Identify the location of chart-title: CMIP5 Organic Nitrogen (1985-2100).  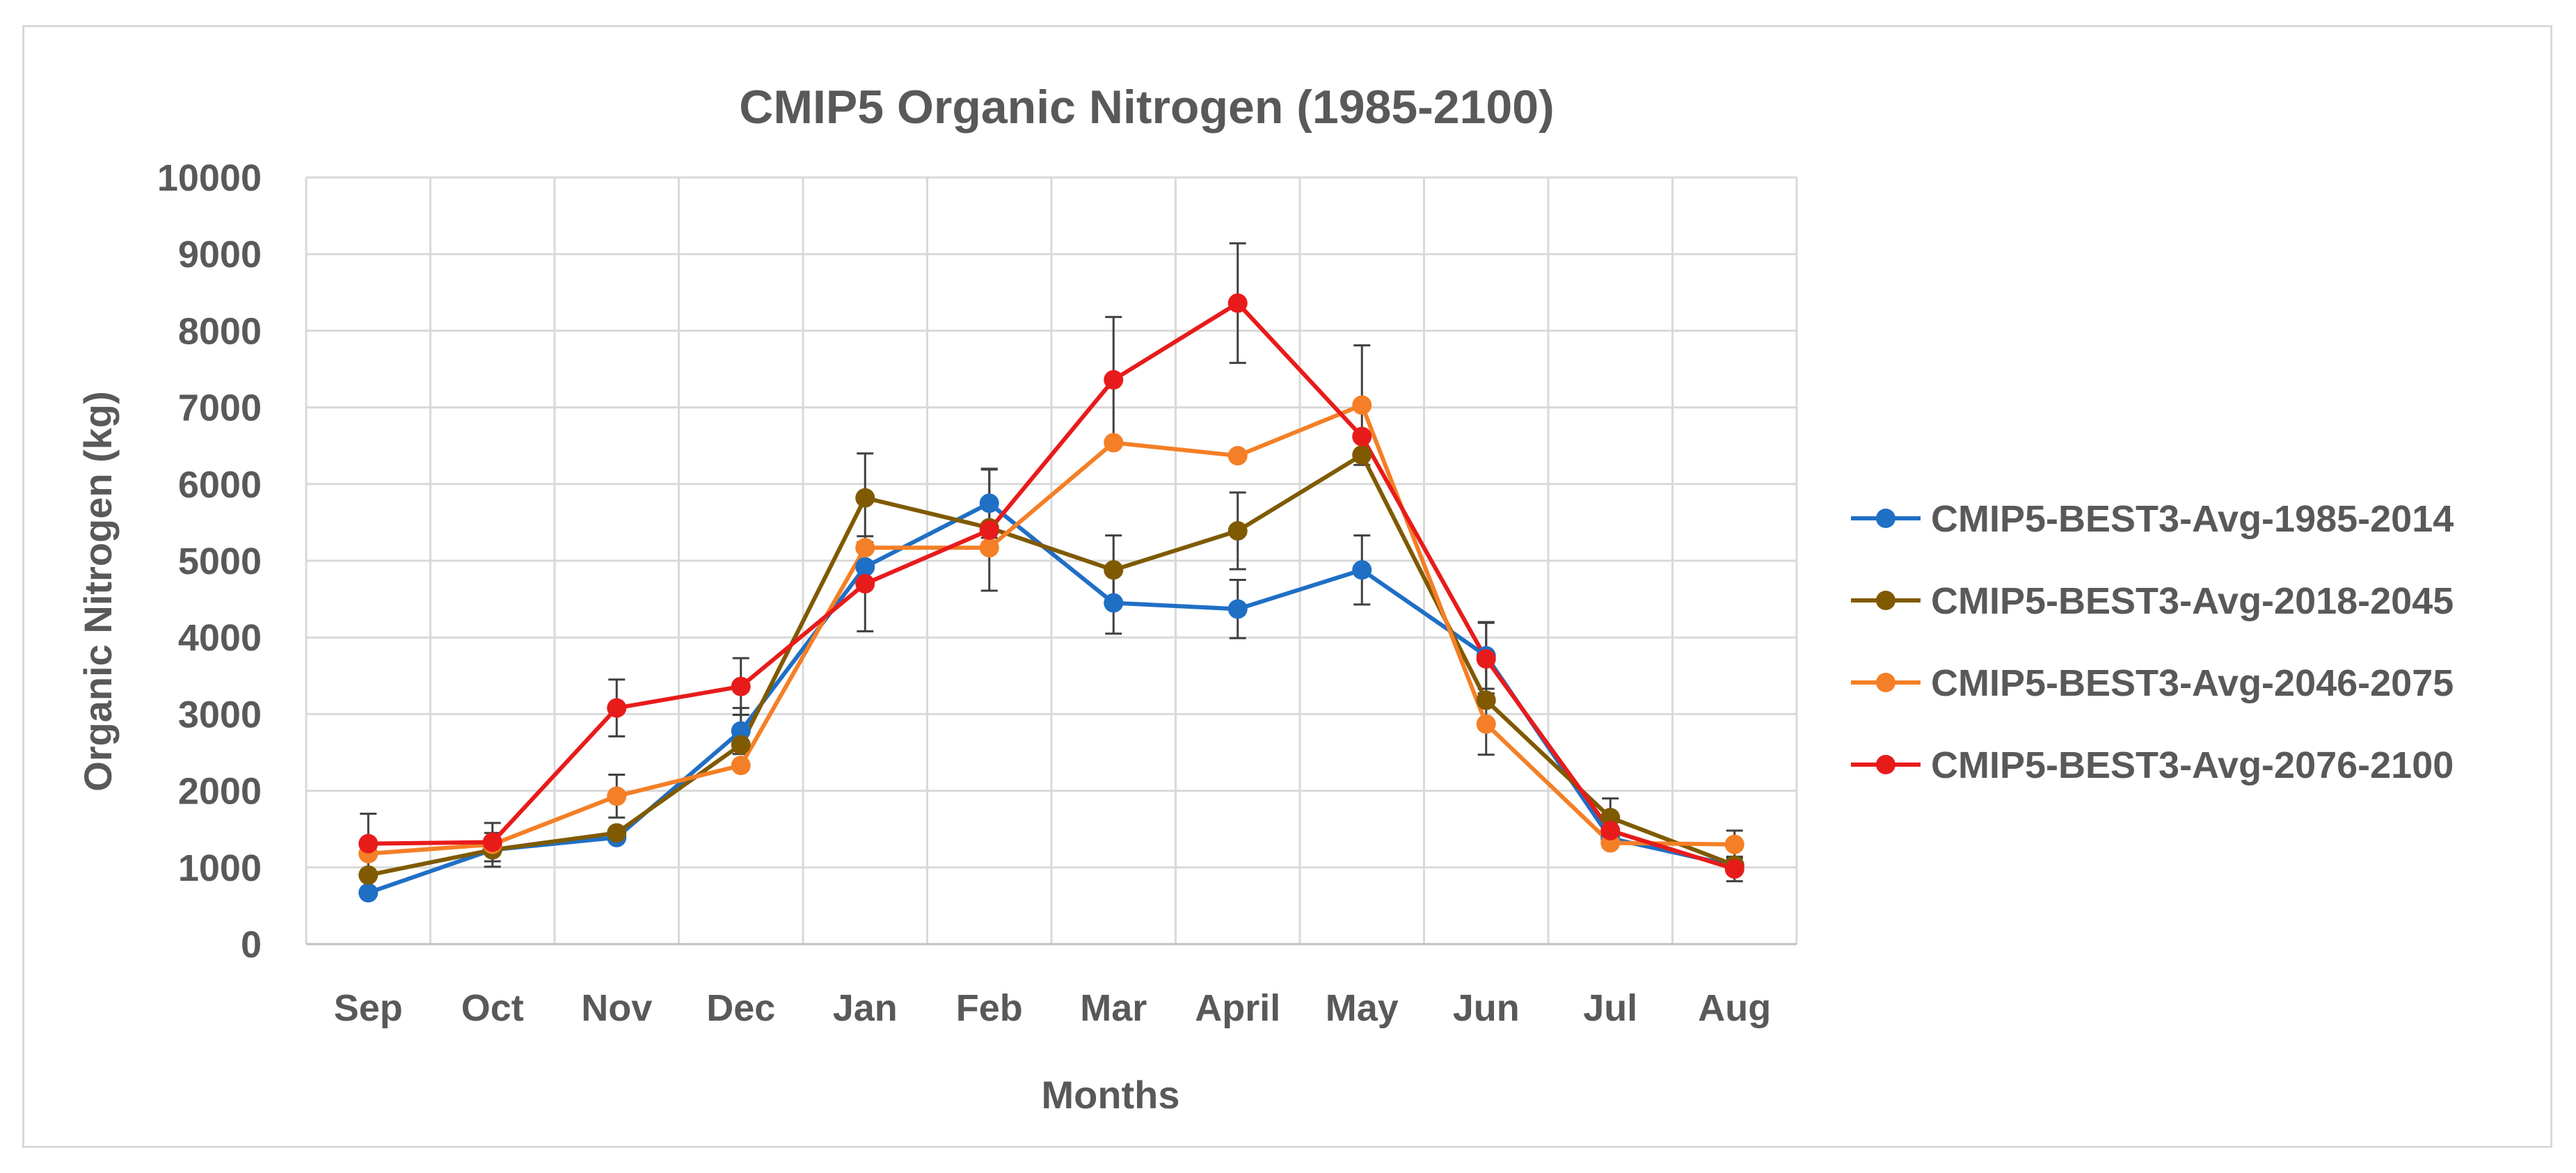
(1146, 107).